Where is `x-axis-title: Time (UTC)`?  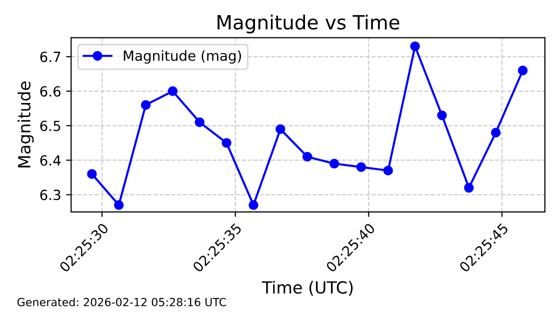
x-axis-title: Time (UTC) is located at coordinates (307, 288).